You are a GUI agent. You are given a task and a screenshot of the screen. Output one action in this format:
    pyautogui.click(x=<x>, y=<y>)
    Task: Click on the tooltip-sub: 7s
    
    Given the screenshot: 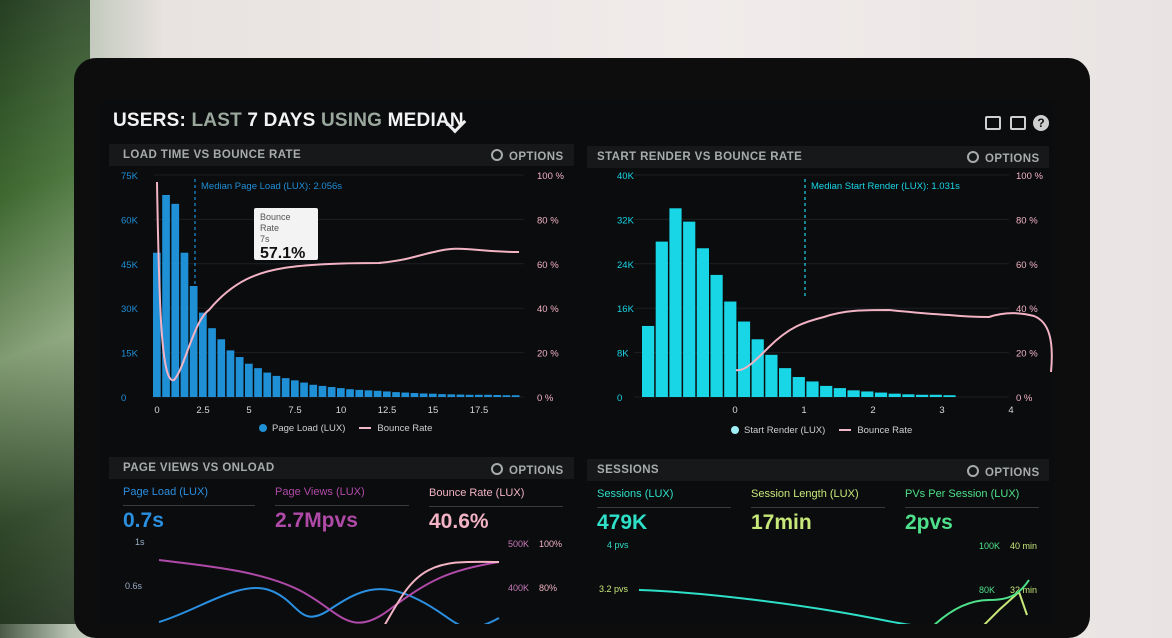 What is the action you would take?
    pyautogui.click(x=265, y=239)
    